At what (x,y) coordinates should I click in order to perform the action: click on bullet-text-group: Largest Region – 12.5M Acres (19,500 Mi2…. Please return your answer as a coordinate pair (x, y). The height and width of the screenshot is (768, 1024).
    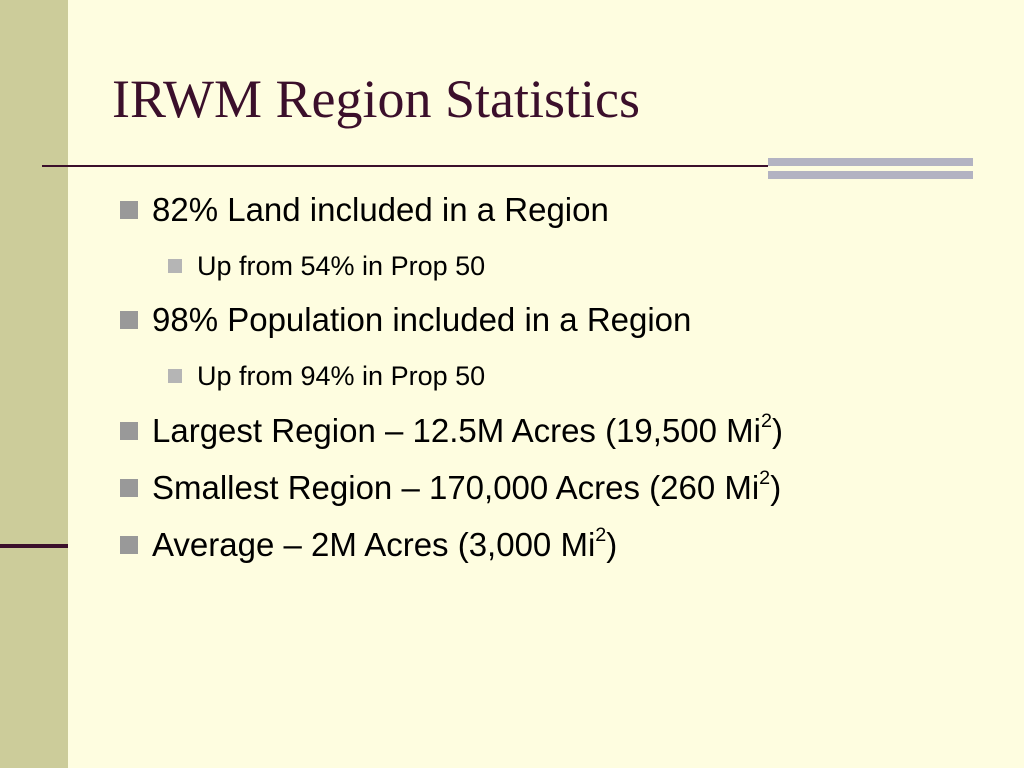
    Looking at the image, I should click on (467, 431).